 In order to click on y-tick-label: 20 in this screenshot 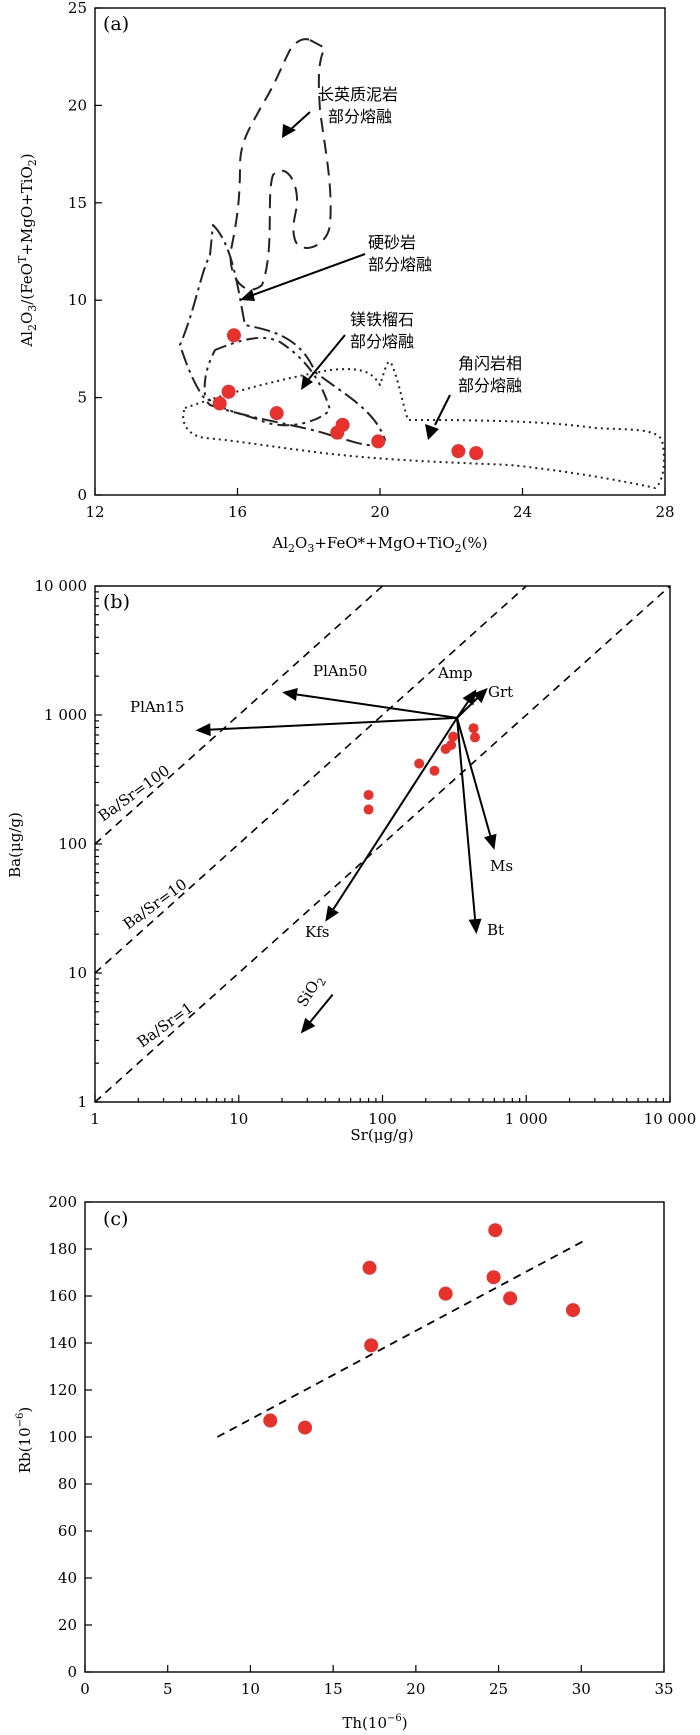, I will do `click(77, 105)`.